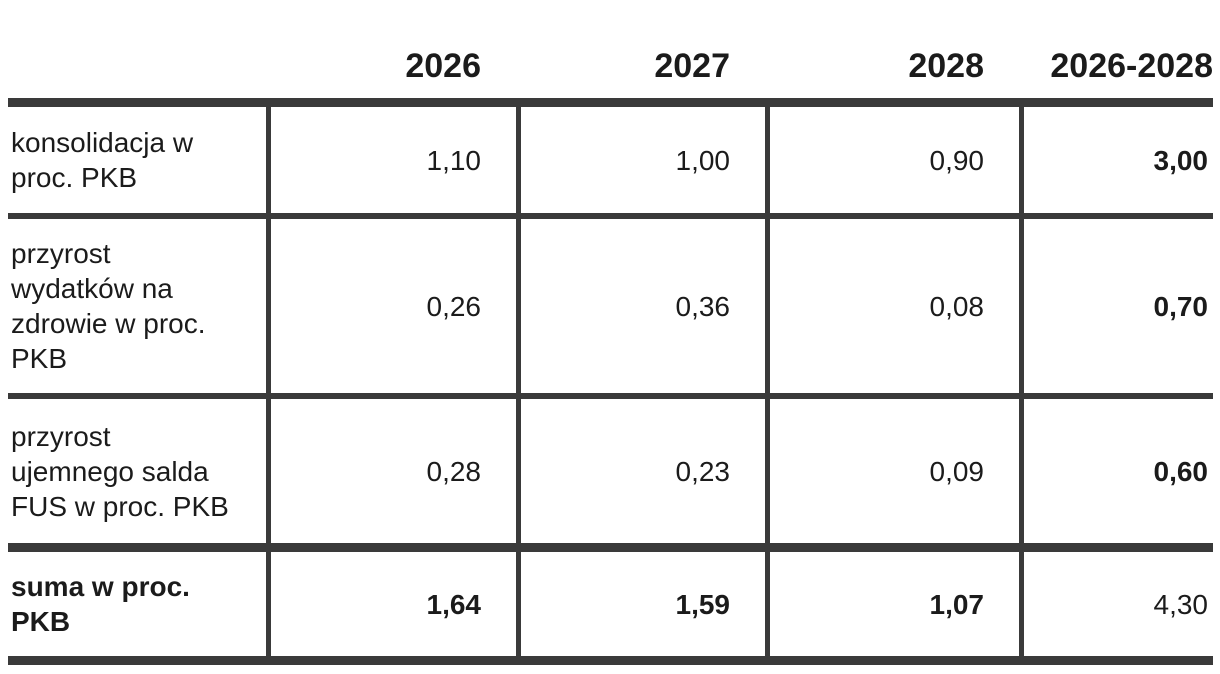  What do you see at coordinates (1116, 604) in the screenshot?
I see `value-grand-total: 4,30` at bounding box center [1116, 604].